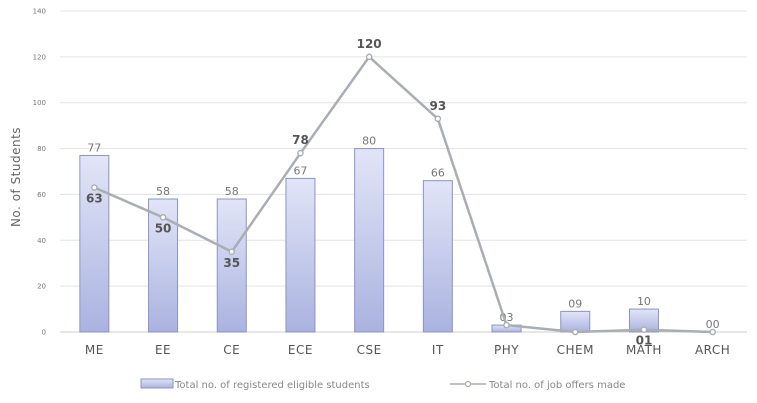 The height and width of the screenshot is (403, 757). I want to click on x-tick-label: ARCH, so click(712, 350).